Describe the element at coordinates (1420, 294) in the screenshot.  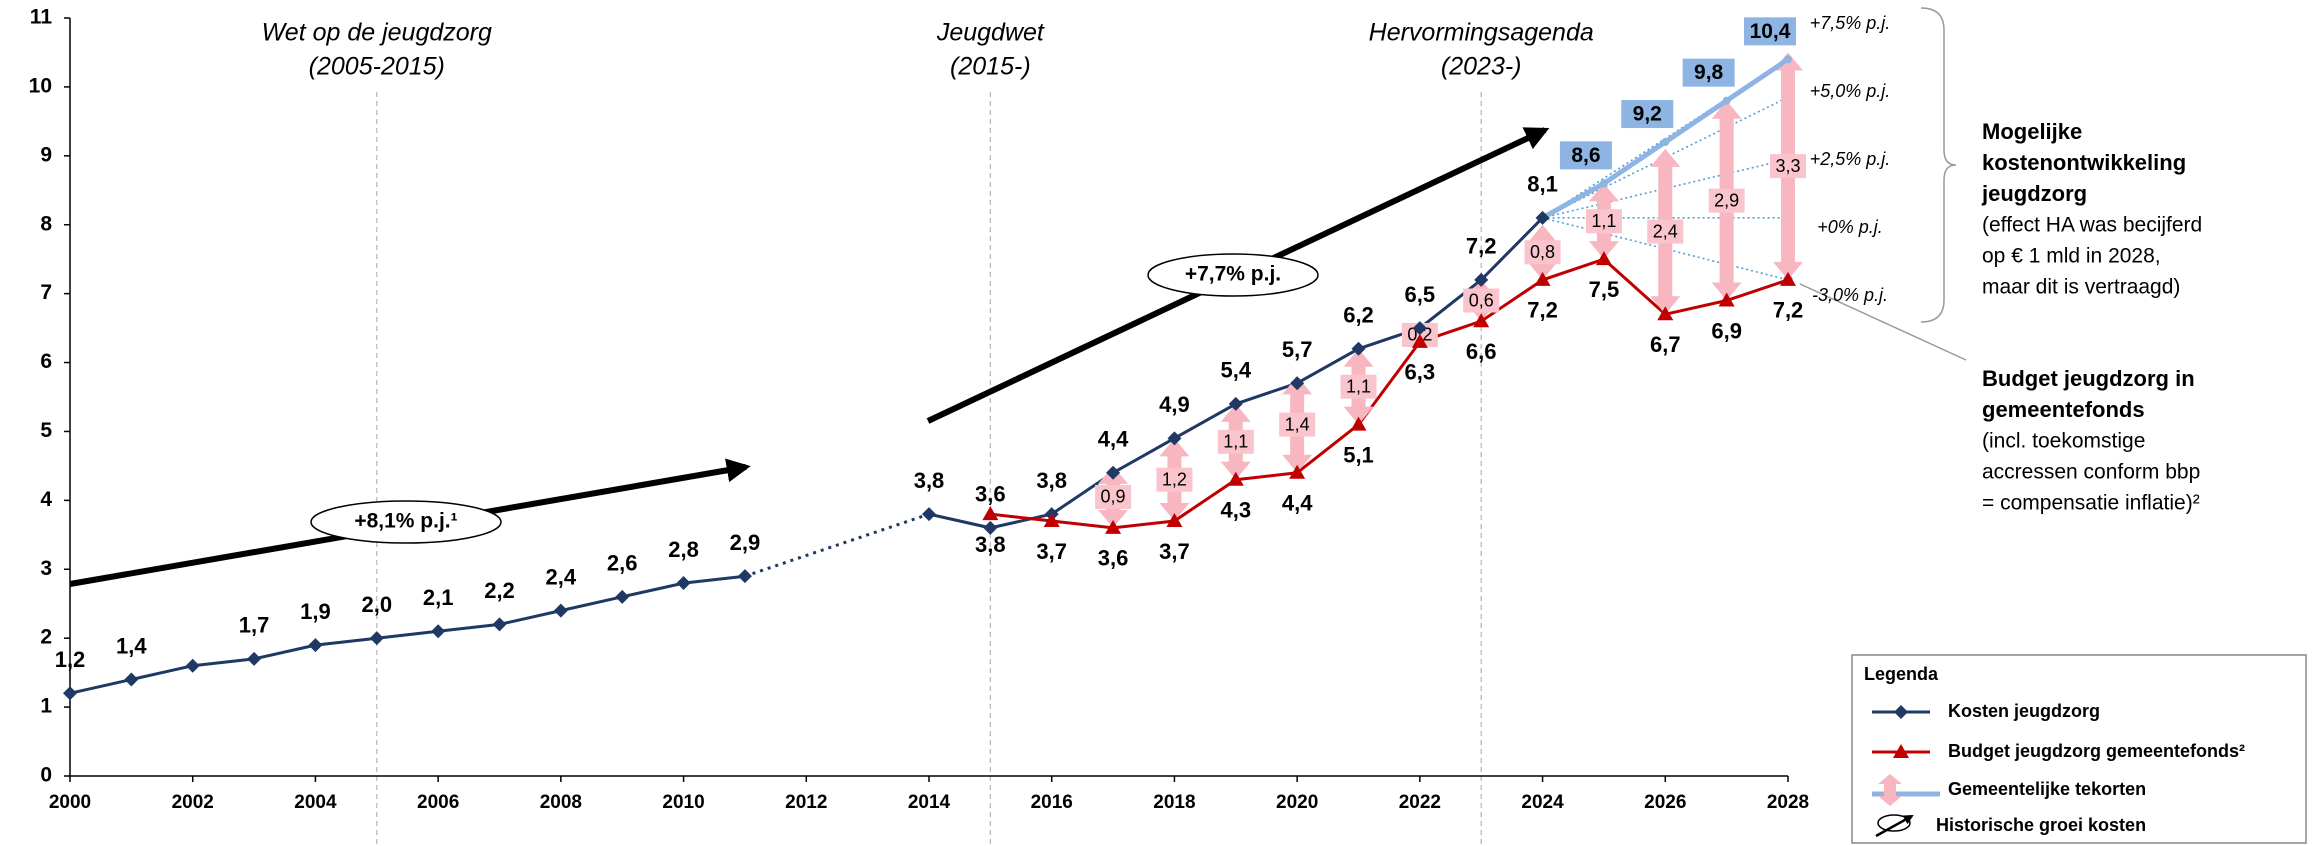
I see `data-label: 6,5` at that location.